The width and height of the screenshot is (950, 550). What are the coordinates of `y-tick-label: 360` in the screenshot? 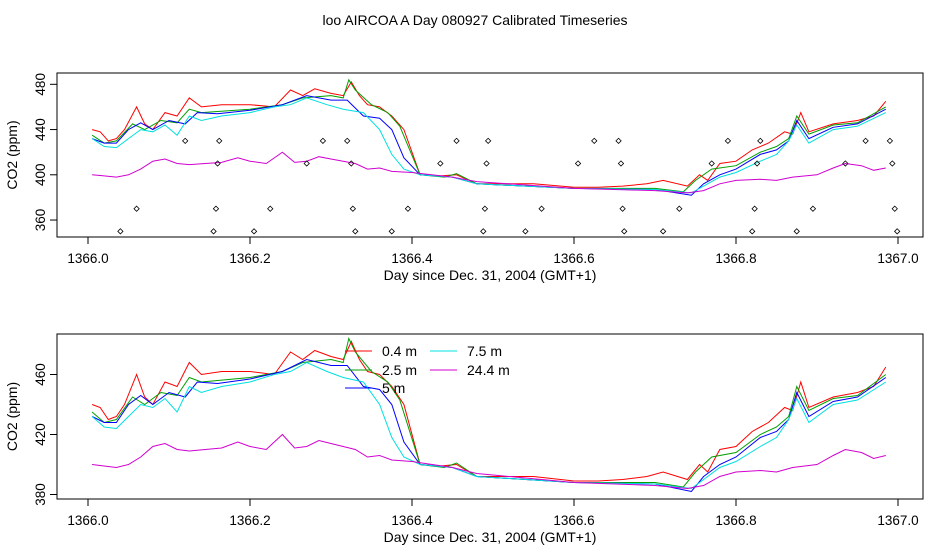 It's located at (40, 220).